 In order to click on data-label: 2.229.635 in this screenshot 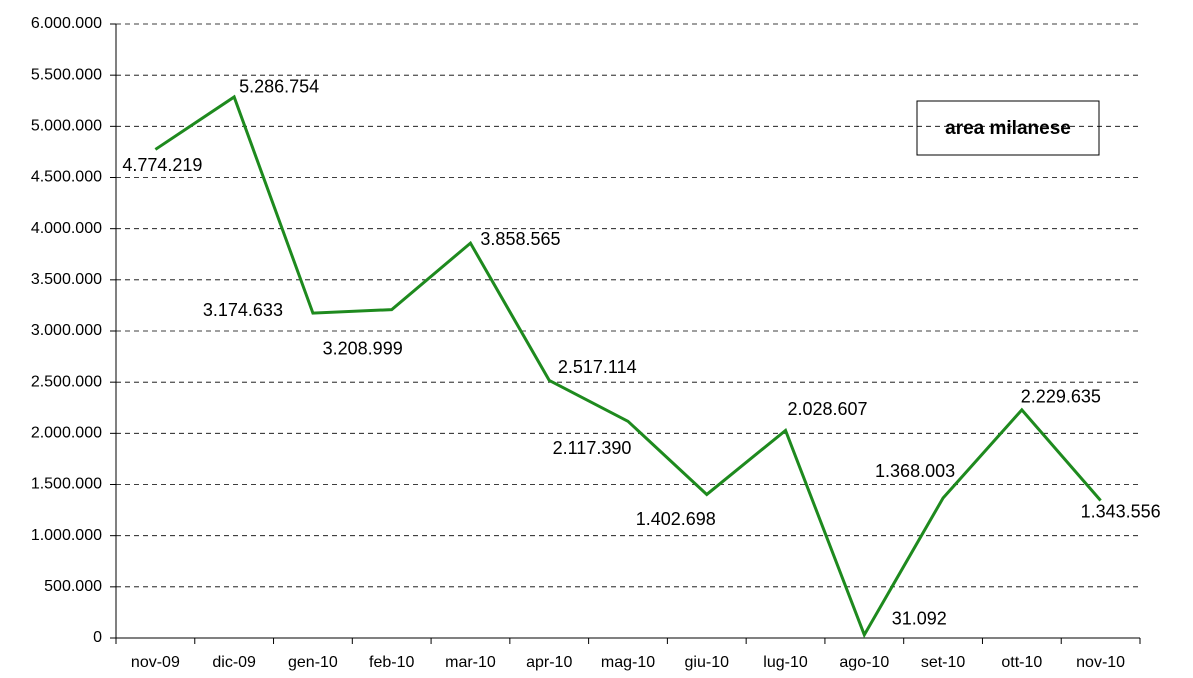, I will do `click(1061, 397)`.